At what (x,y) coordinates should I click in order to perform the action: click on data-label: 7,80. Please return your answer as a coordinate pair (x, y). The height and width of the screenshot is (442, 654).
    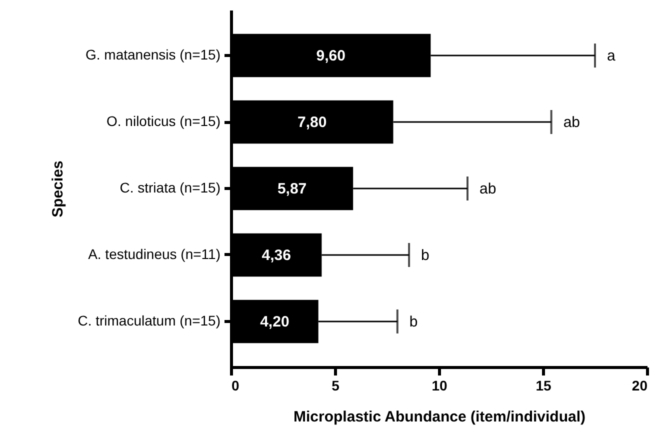
    Looking at the image, I should click on (312, 123).